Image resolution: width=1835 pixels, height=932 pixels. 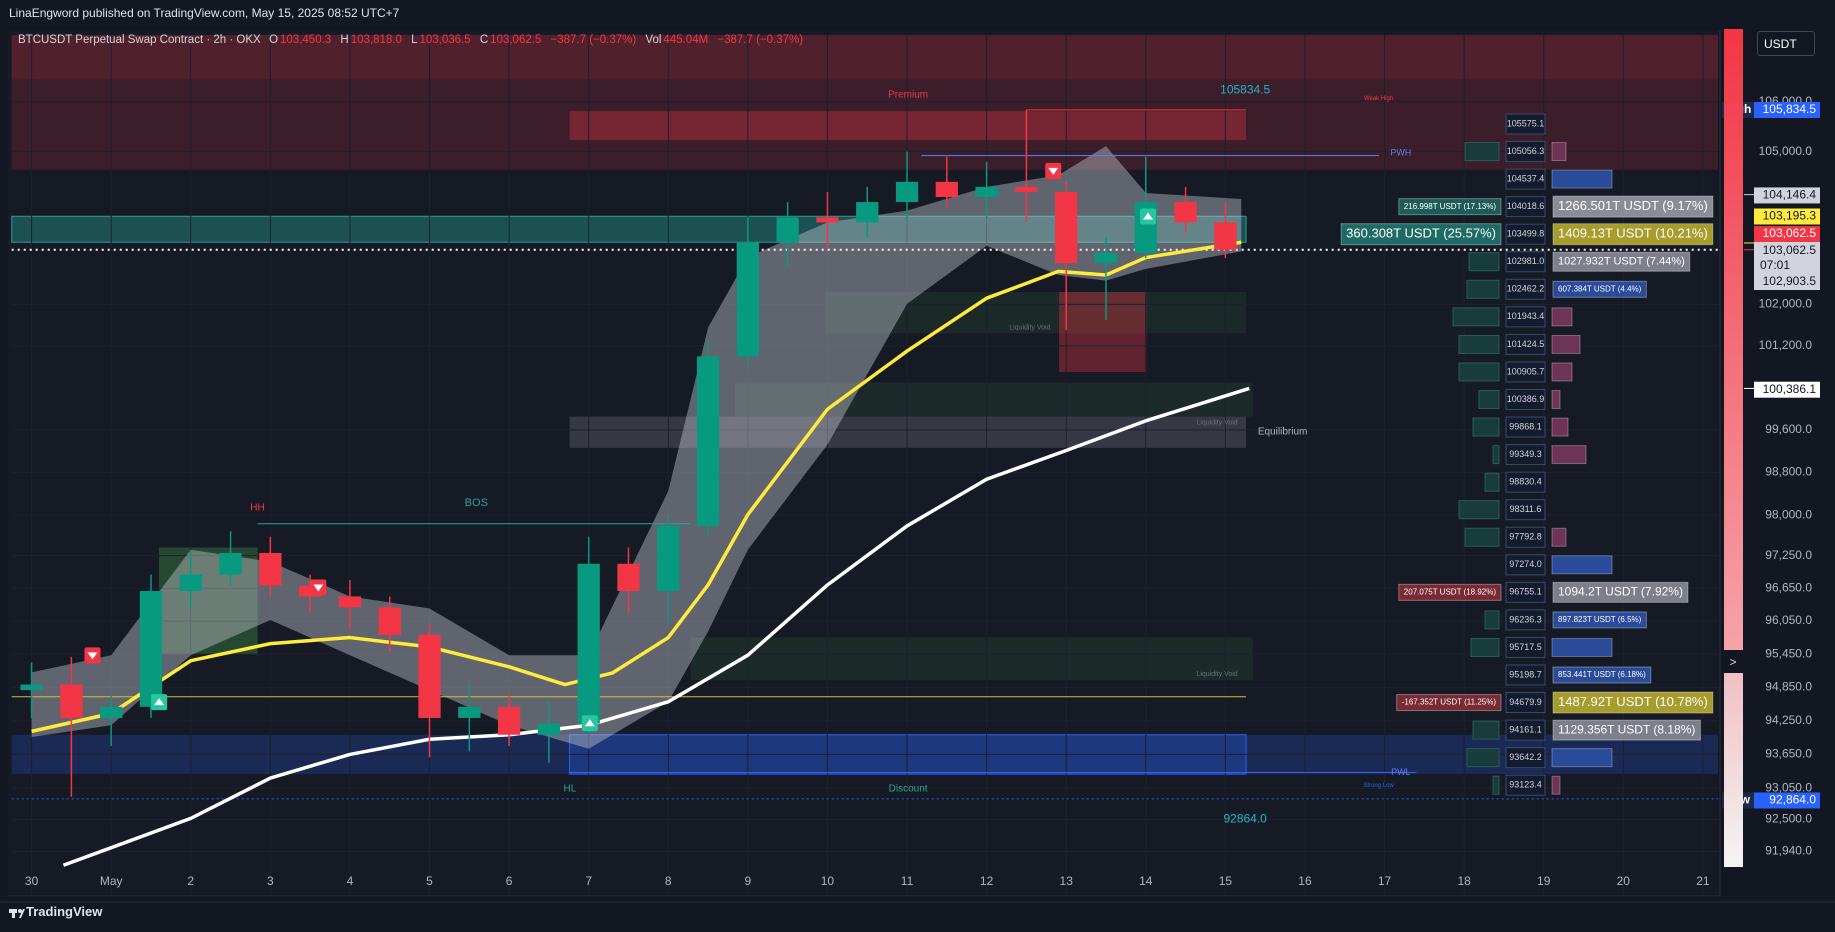 I want to click on y-tick-label: 94,850.0, so click(x=1788, y=686).